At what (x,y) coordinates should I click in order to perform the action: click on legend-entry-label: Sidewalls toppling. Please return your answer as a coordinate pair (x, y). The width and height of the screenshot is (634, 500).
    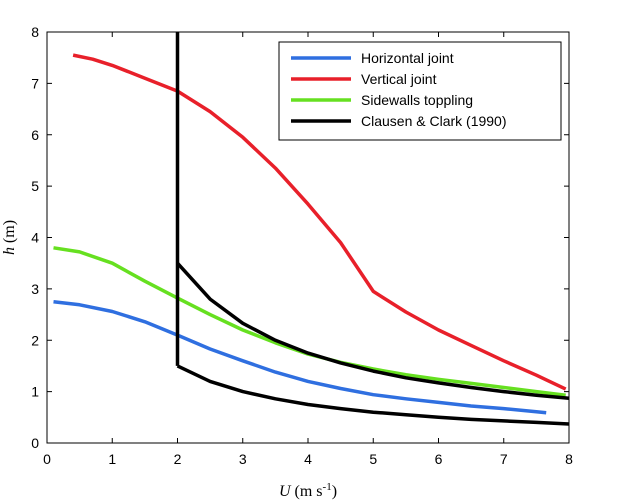
    Looking at the image, I should click on (417, 100).